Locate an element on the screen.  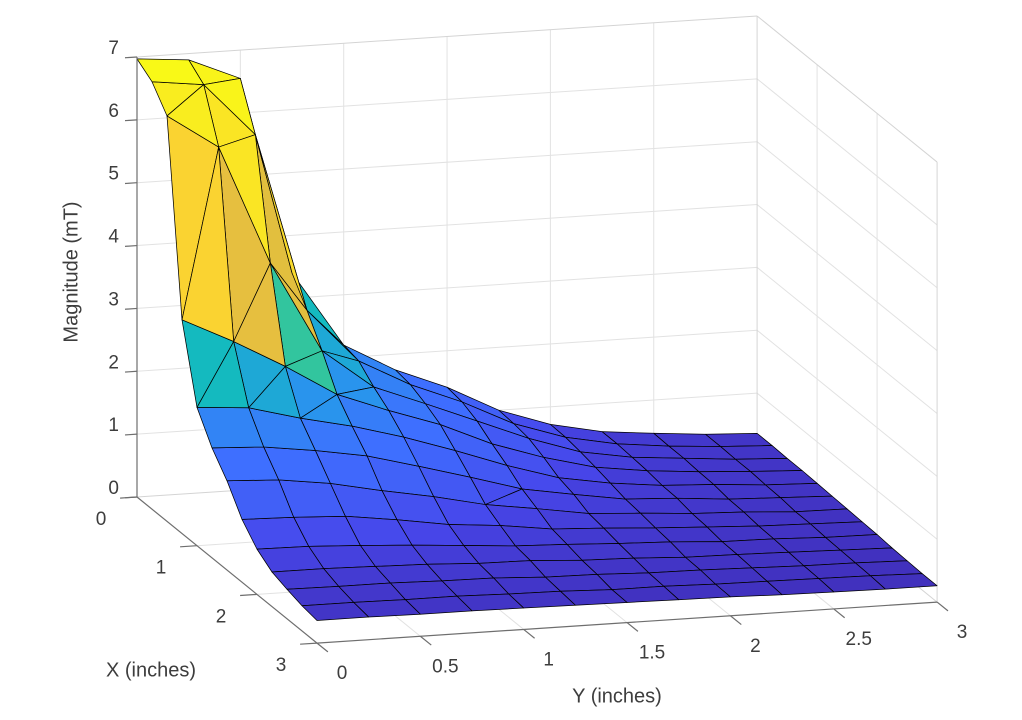
z-axis-label: Magnitude (mT) is located at coordinates (71, 272).